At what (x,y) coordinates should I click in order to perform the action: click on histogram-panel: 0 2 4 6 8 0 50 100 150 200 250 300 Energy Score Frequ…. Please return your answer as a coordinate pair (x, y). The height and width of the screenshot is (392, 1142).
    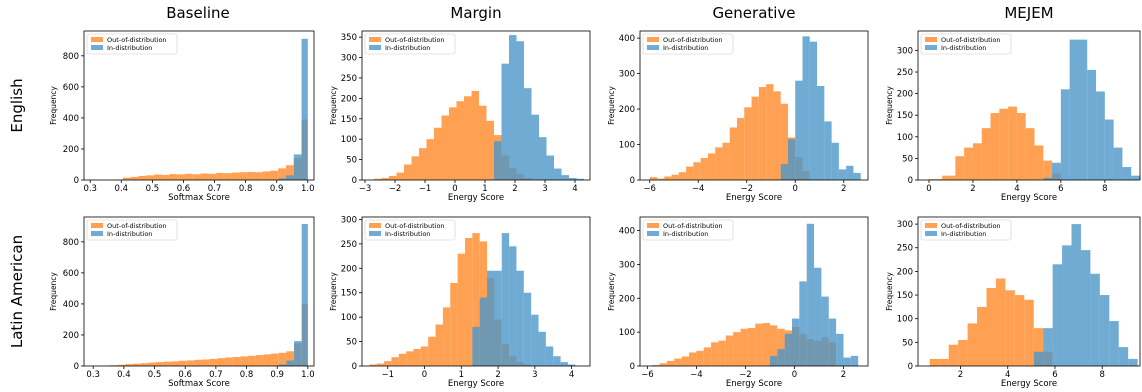
    Looking at the image, I should click on (1013, 116).